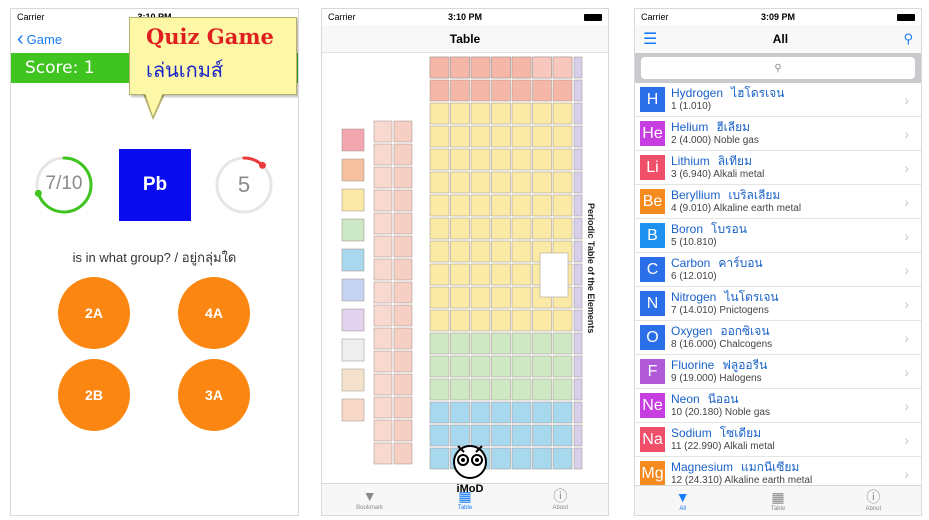 The image size is (929, 520). I want to click on element-detail: 6 (12.010), so click(694, 276).